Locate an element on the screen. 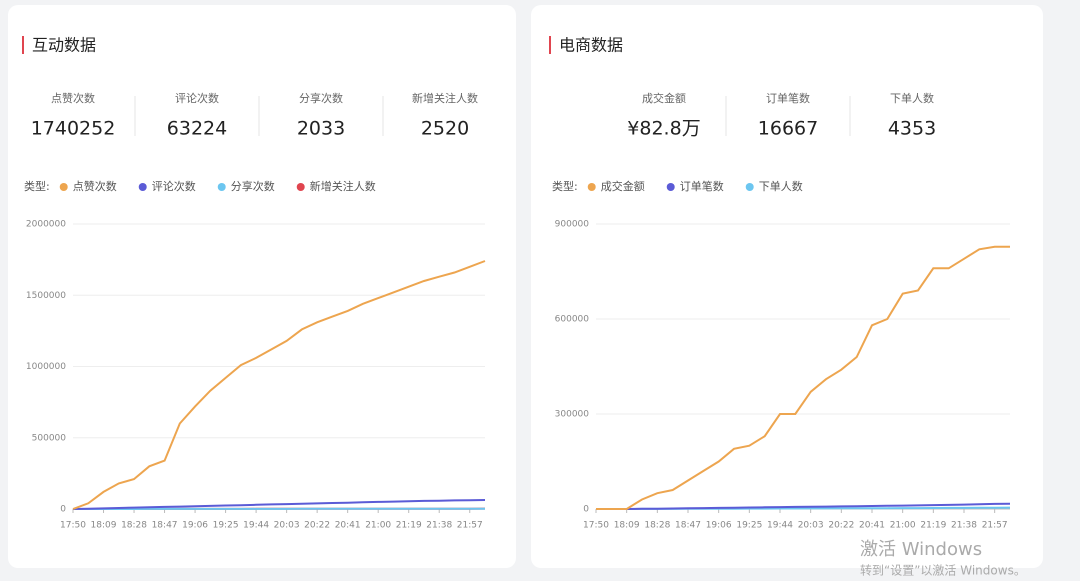 This screenshot has height=581, width=1080. stat-label: 订单笔数 is located at coordinates (788, 98).